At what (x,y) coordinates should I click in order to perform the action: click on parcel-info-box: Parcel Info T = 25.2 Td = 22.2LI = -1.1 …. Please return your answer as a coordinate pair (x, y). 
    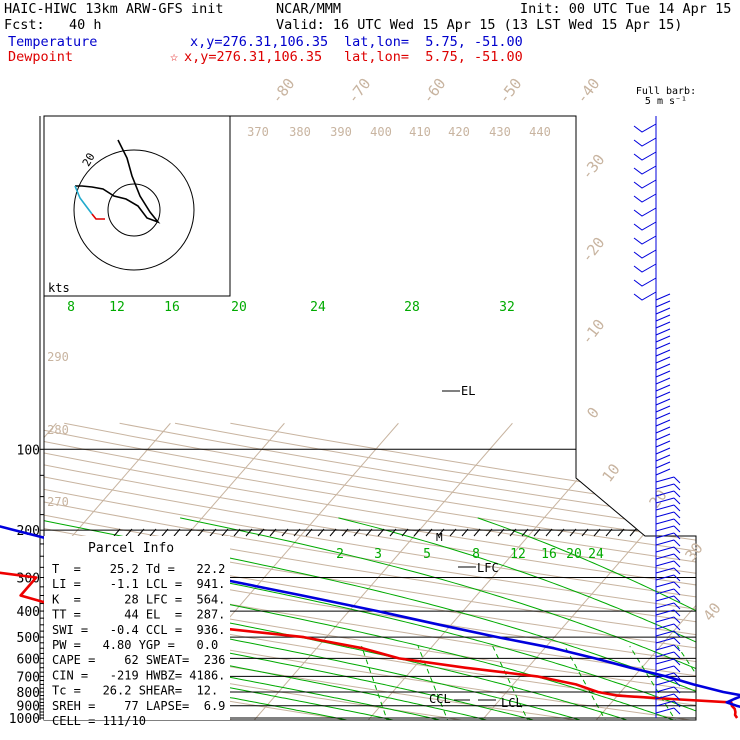
    Looking at the image, I should click on (137, 632).